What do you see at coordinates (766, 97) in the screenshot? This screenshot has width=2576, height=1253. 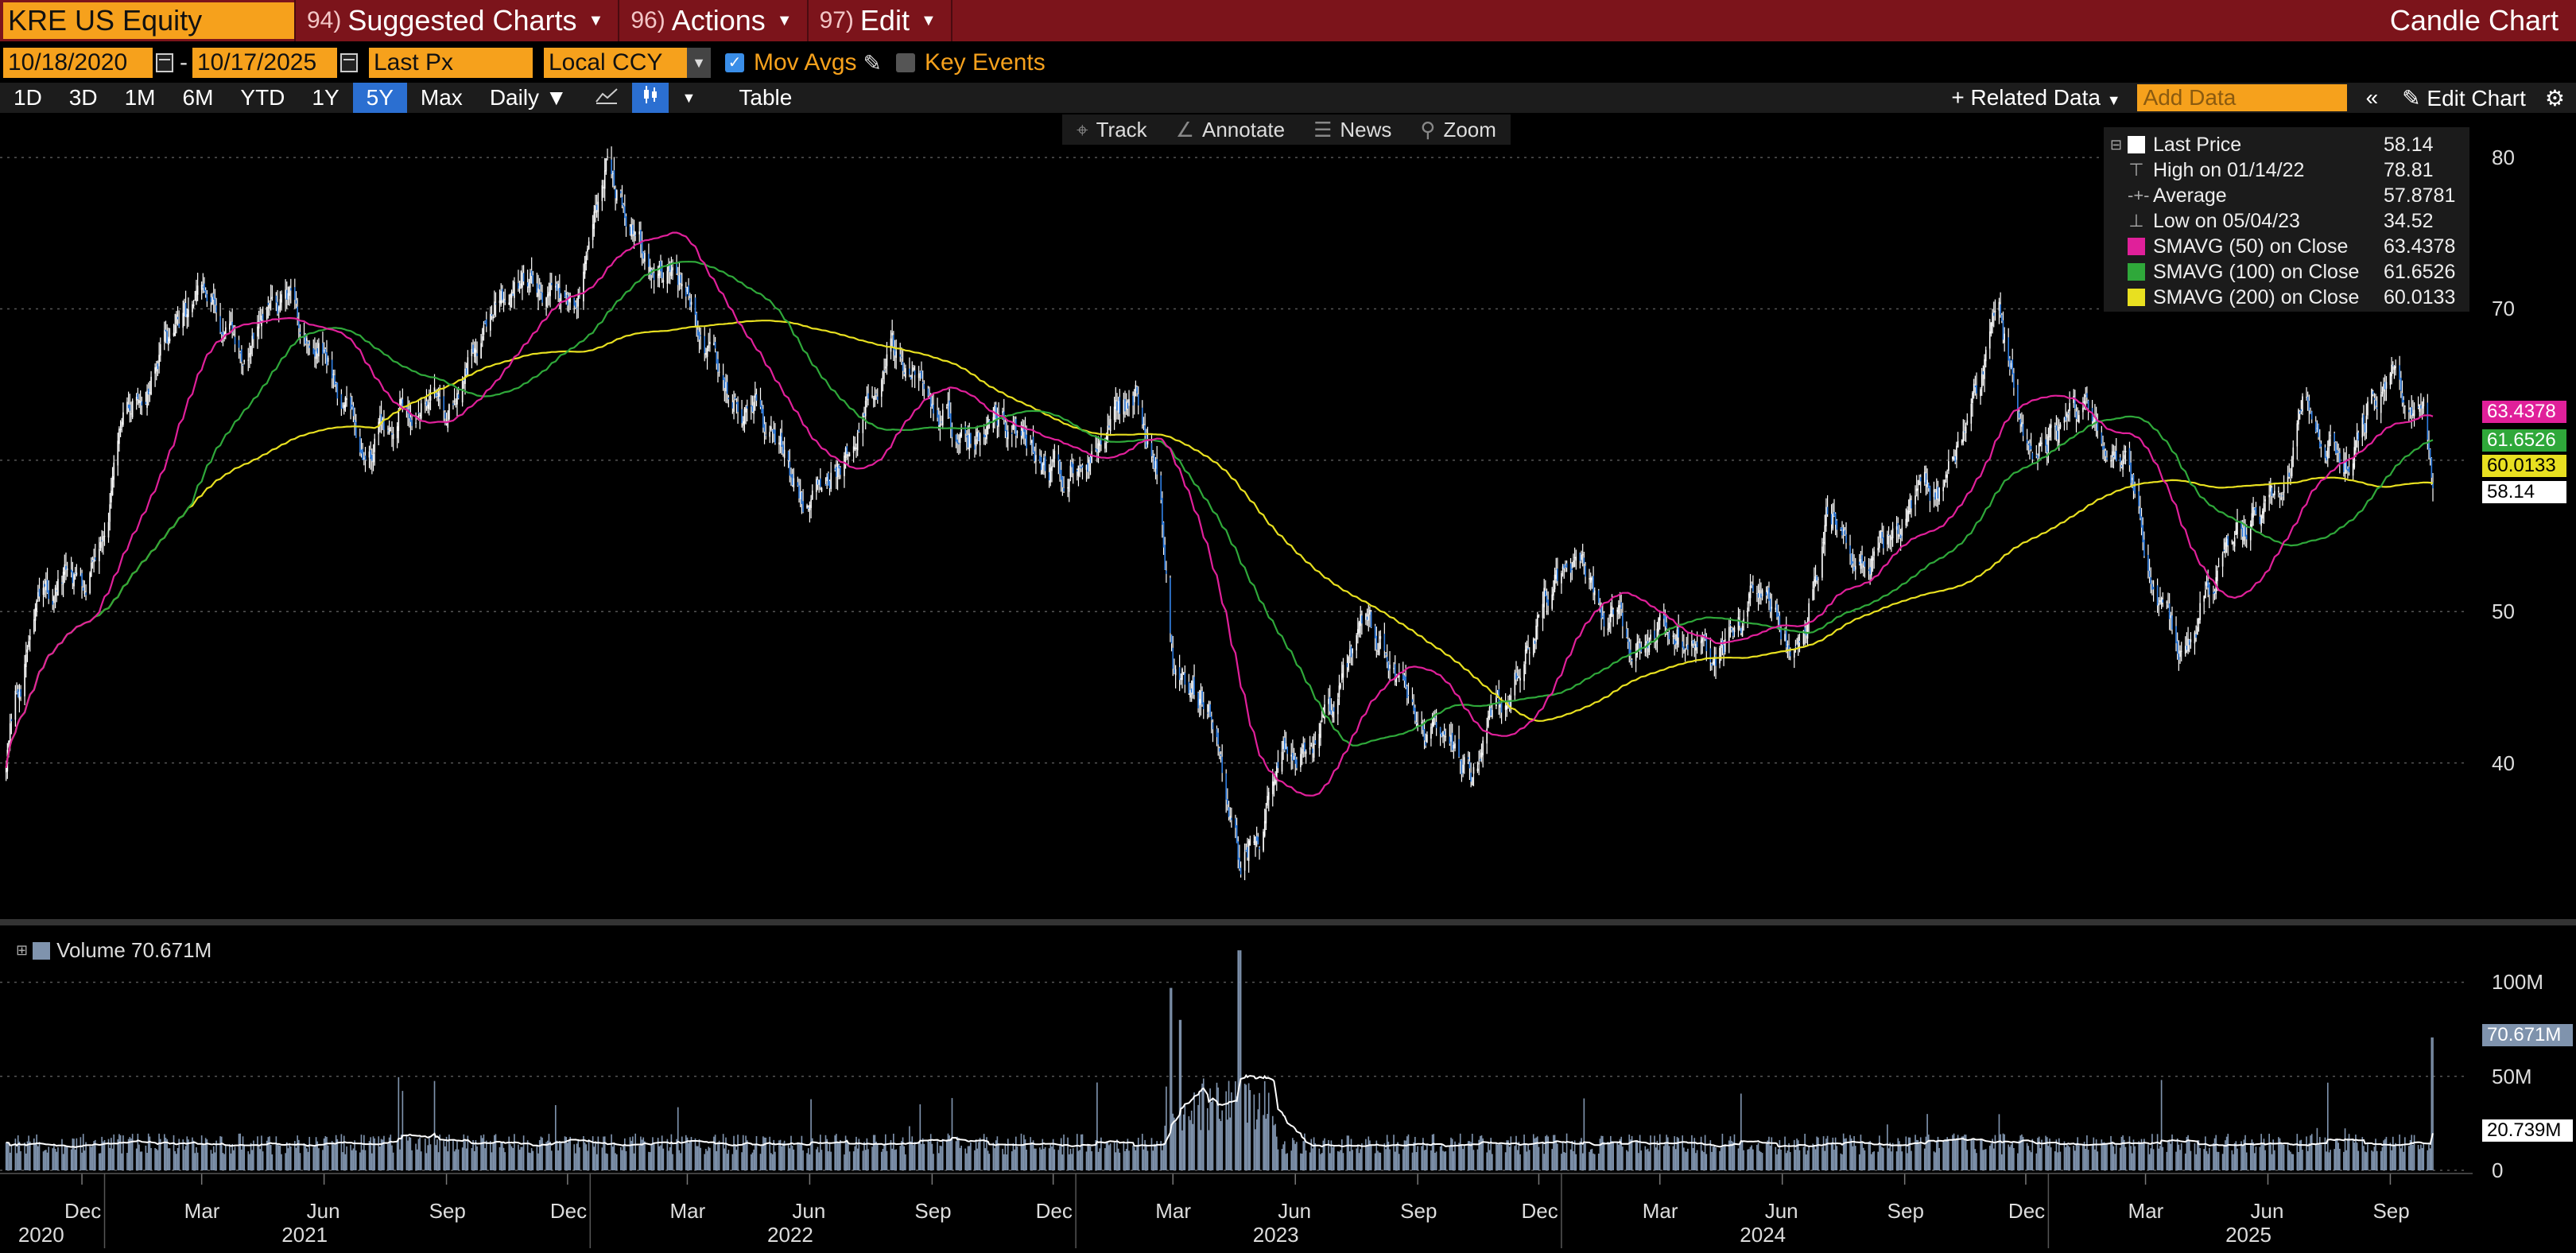 I see `table-button: Table` at bounding box center [766, 97].